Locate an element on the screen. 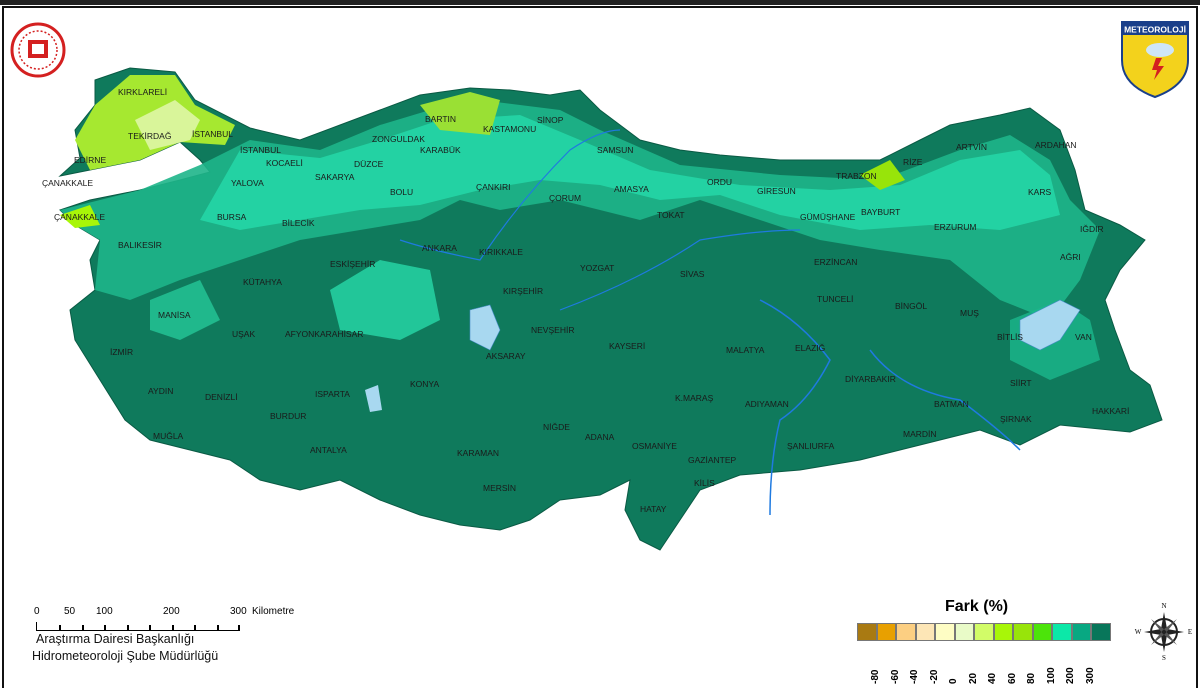 This screenshot has height=688, width=1200. compass-rose-icon: N S E W is located at coordinates (1163, 631).